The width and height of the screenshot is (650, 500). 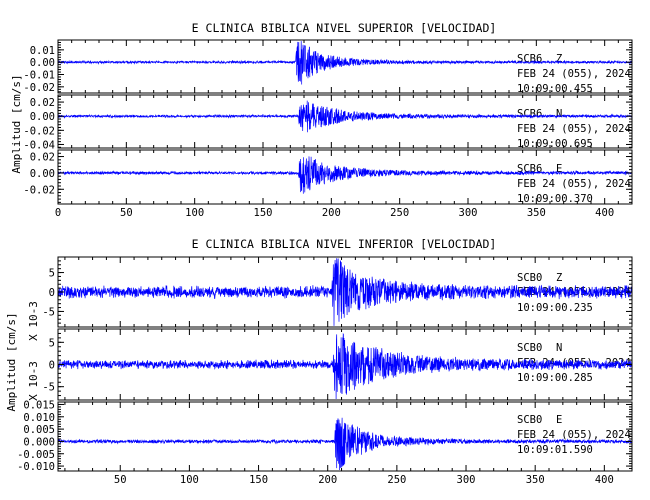 What do you see at coordinates (555, 199) in the screenshot?
I see `time-label: 10:09:00.370` at bounding box center [555, 199].